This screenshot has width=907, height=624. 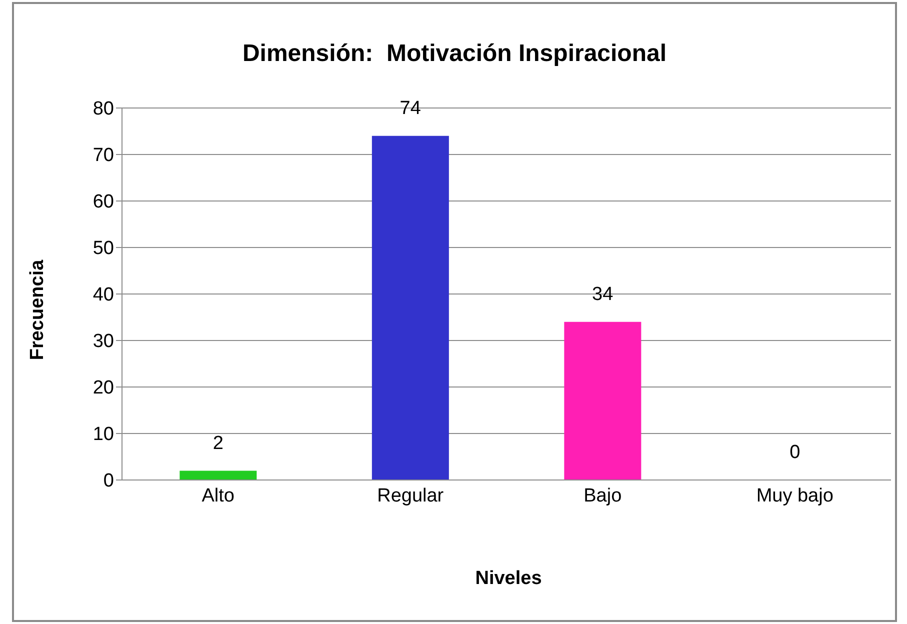 I want to click on y-tick-label: 0, so click(x=108, y=481).